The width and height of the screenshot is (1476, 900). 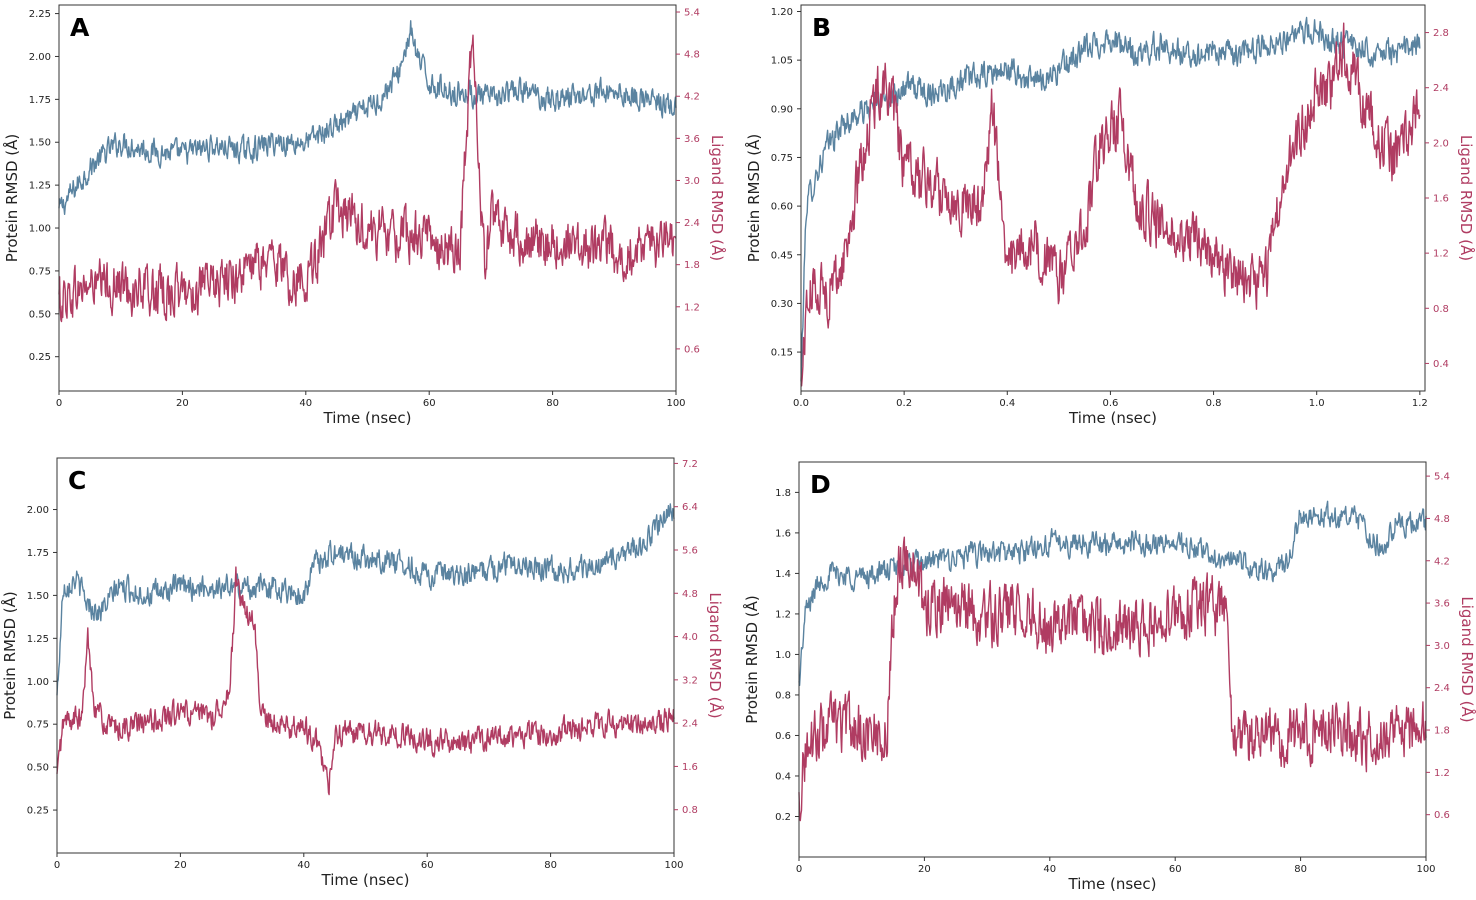 I want to click on y-left-tick-label: 0.15, so click(x=782, y=353).